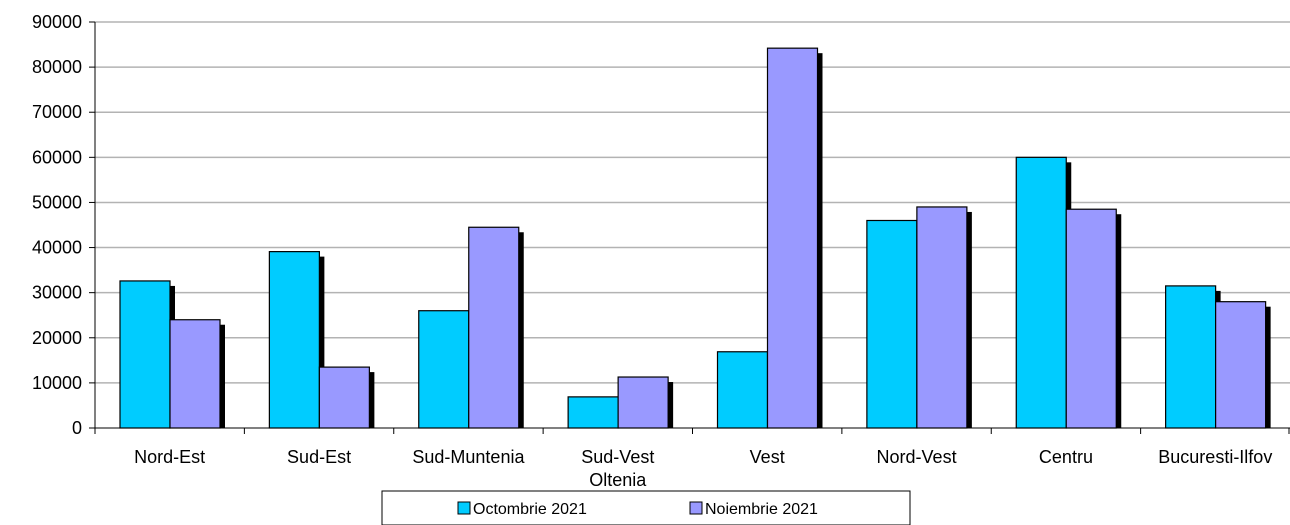  Describe the element at coordinates (319, 457) in the screenshot. I see `x-tick-label: Sud-Est` at that location.